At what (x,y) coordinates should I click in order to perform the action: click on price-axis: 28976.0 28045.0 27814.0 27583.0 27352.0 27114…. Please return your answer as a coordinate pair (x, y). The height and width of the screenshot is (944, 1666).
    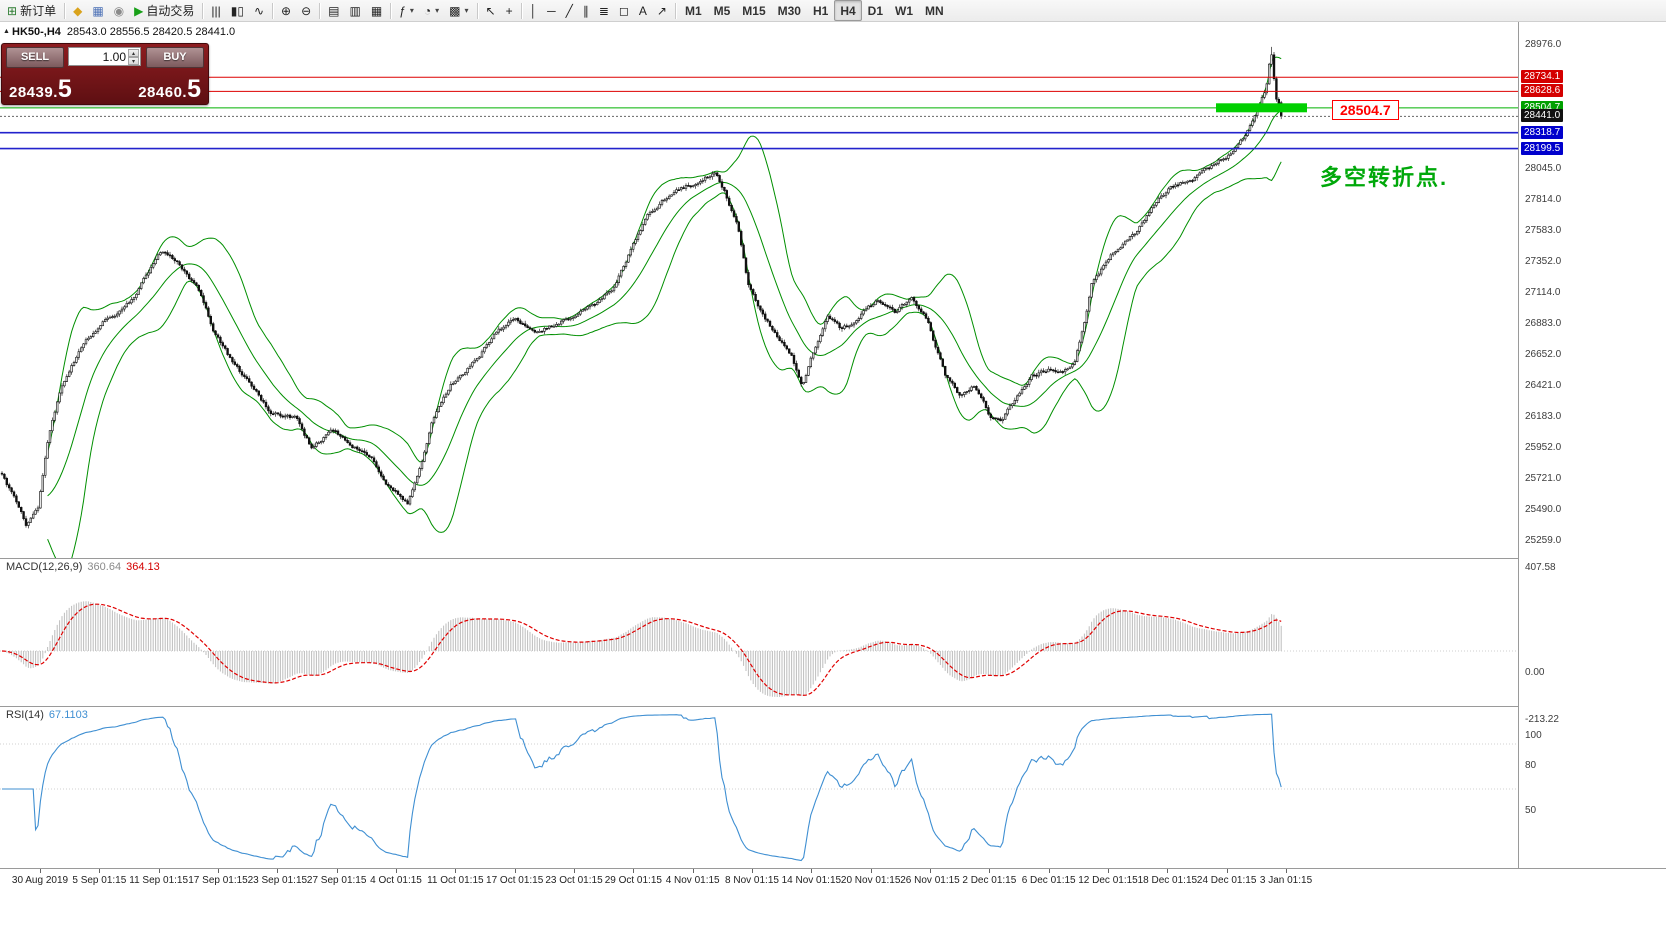
    Looking at the image, I should click on (1592, 445).